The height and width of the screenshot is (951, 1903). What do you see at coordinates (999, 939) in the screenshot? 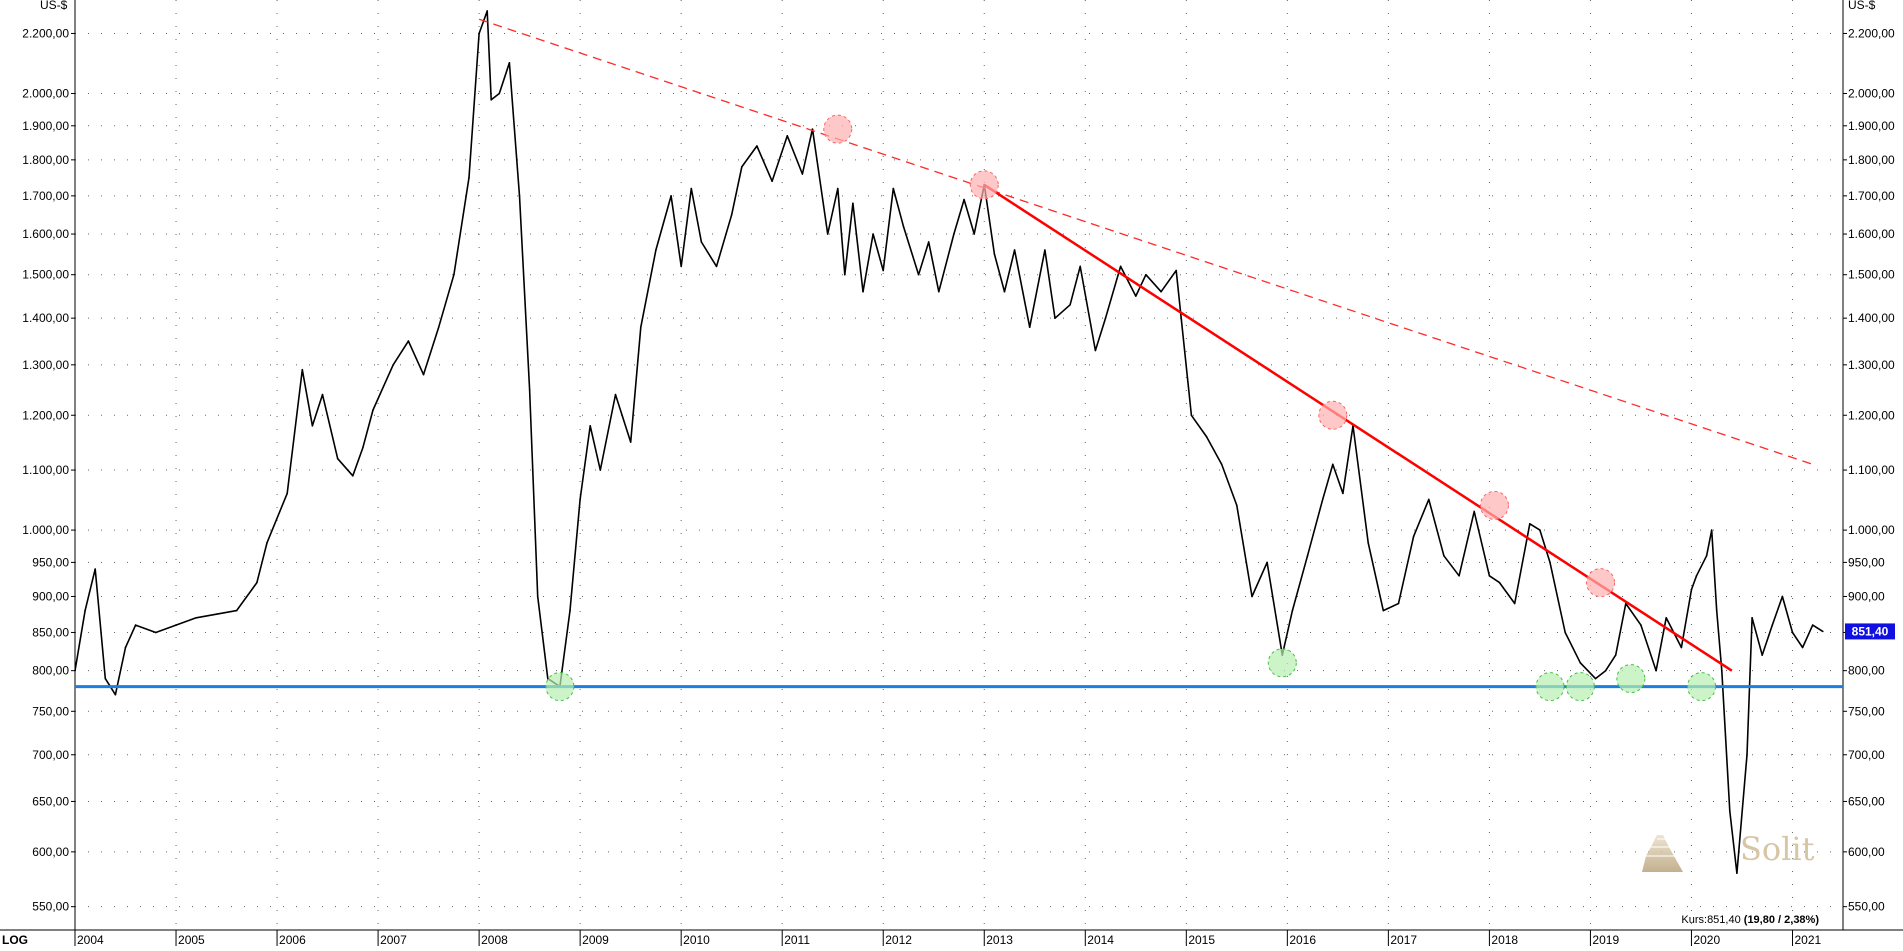
I see `x-tick-label: 2013` at bounding box center [999, 939].